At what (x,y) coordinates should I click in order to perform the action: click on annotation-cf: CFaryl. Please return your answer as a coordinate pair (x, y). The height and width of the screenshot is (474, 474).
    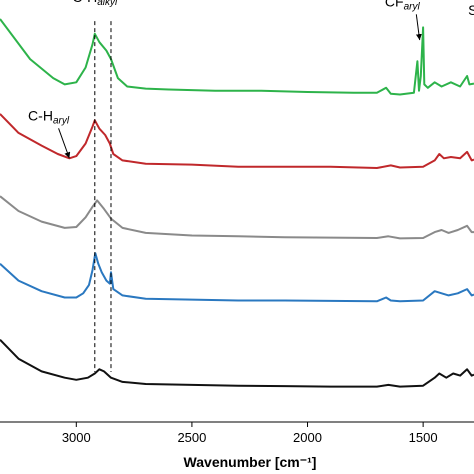
    Looking at the image, I should click on (403, 6).